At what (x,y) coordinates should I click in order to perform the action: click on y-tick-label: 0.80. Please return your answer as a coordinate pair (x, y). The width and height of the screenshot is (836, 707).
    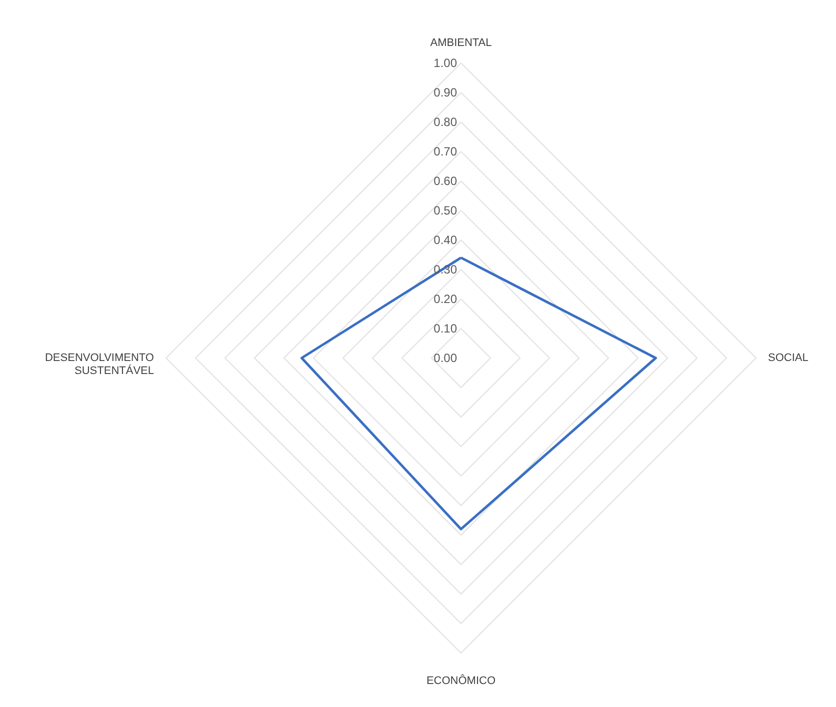
    Looking at the image, I should click on (446, 122).